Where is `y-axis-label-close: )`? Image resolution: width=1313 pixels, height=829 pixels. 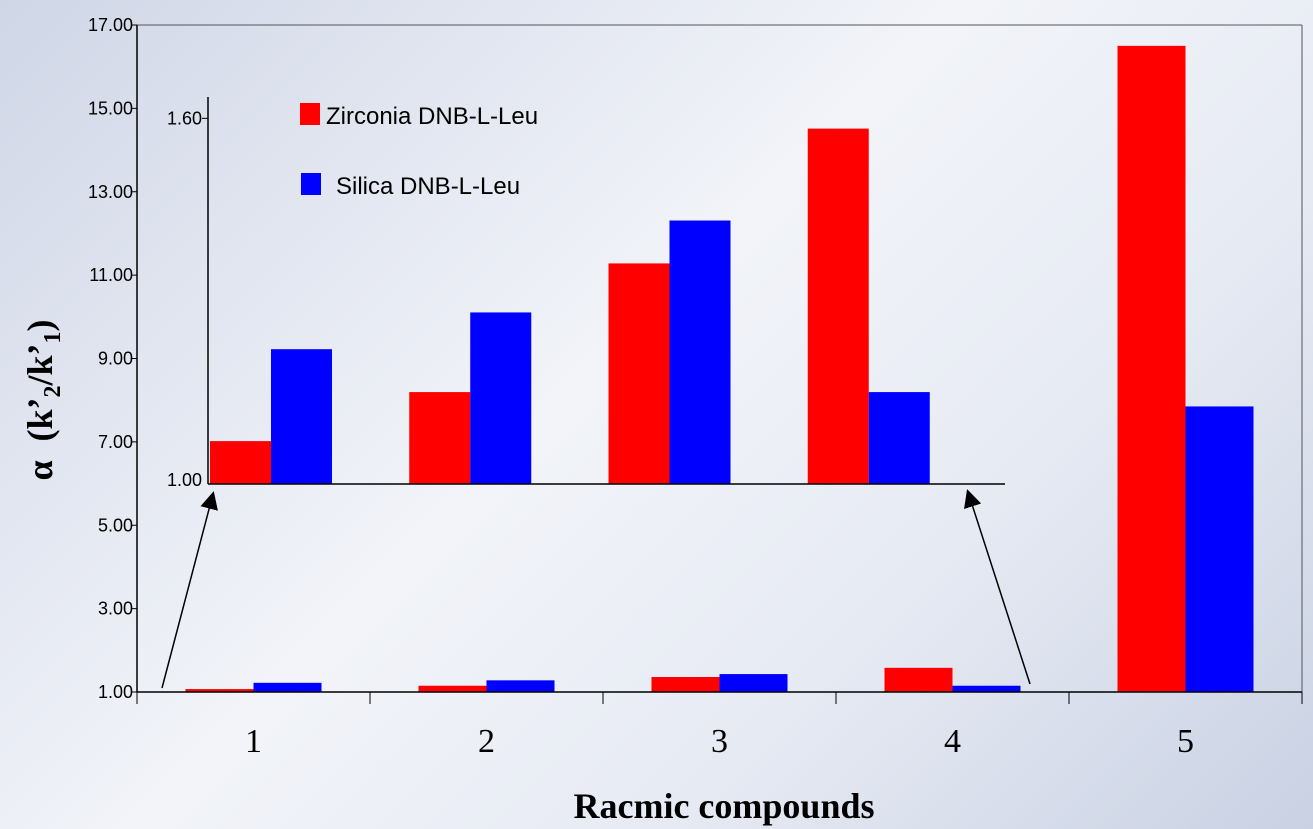
y-axis-label-close: ) is located at coordinates (40, 325).